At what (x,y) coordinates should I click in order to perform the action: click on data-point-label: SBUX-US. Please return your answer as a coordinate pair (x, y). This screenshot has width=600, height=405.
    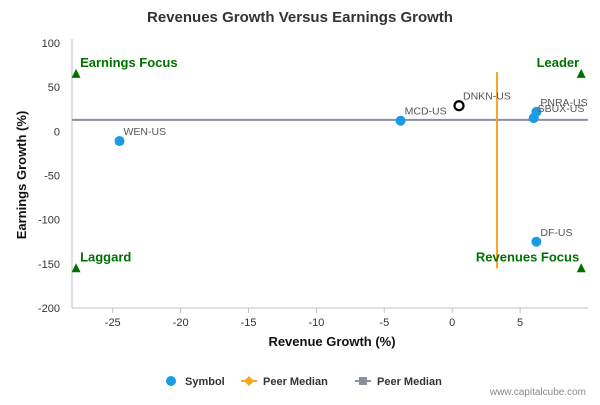
    Looking at the image, I should click on (561, 109).